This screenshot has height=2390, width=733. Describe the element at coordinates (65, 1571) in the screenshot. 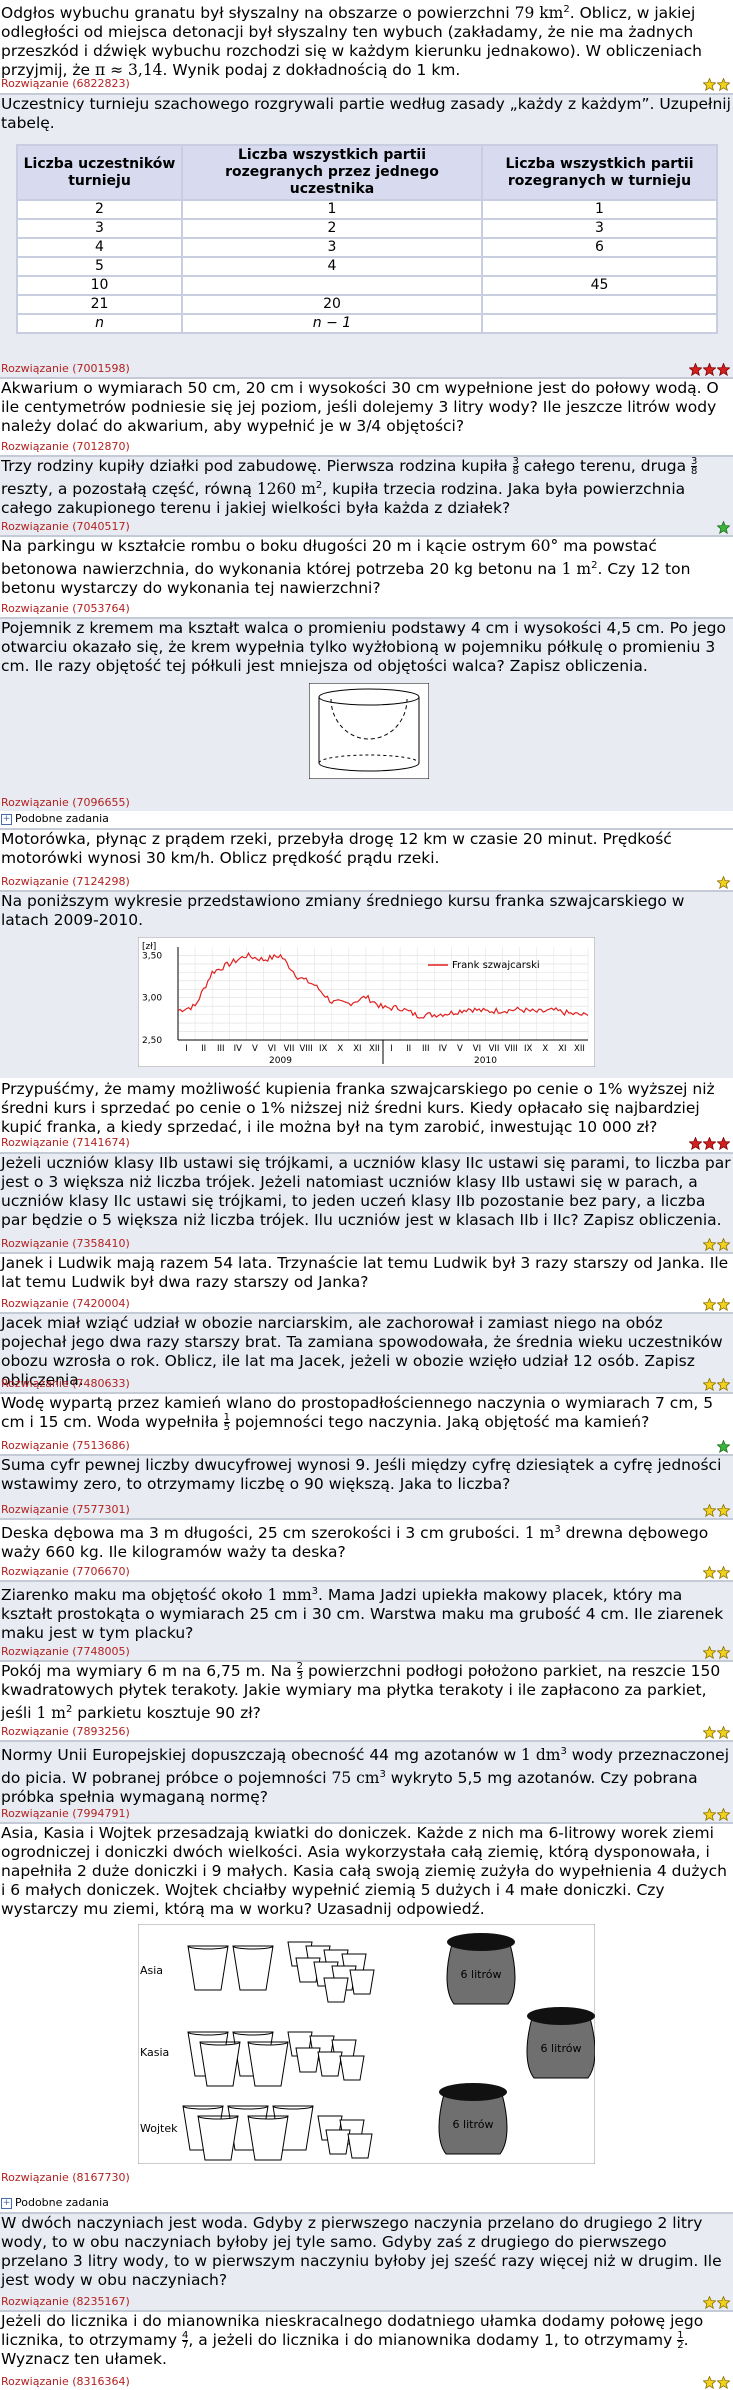

I see `solution-link: Rozwiązanie (7706670)` at that location.